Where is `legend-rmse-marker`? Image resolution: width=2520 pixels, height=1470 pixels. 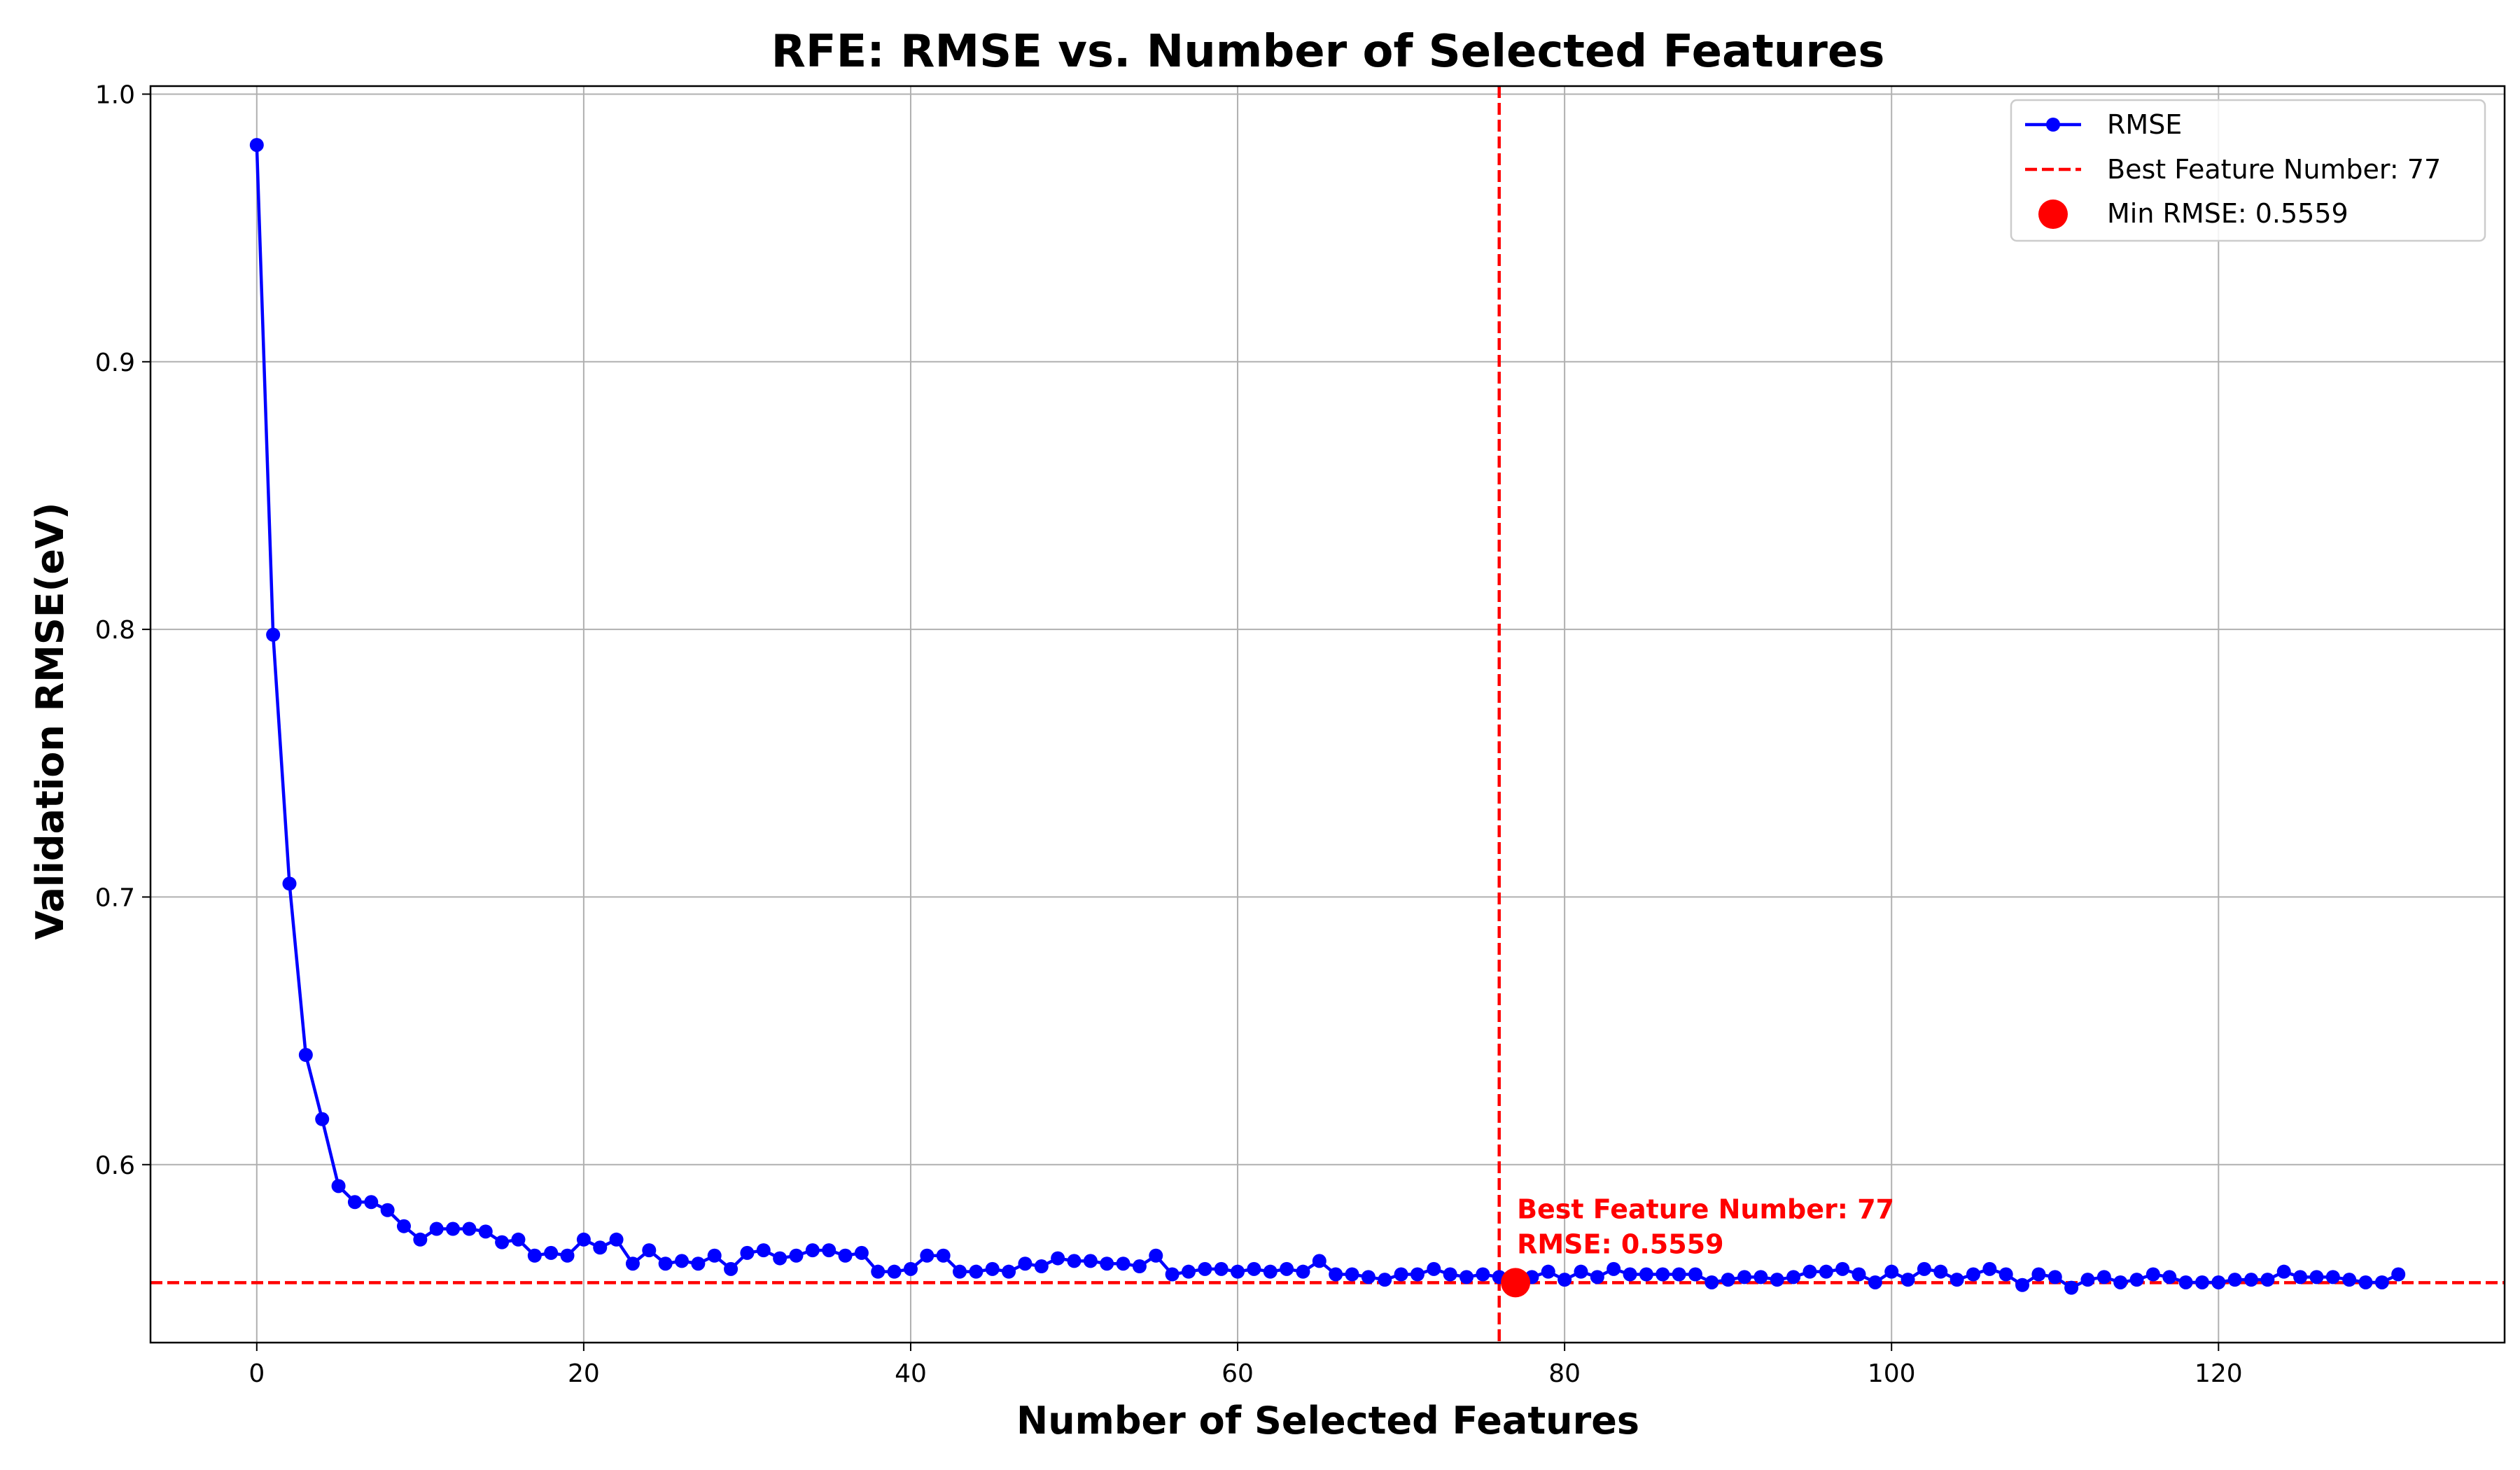 legend-rmse-marker is located at coordinates (2053, 125).